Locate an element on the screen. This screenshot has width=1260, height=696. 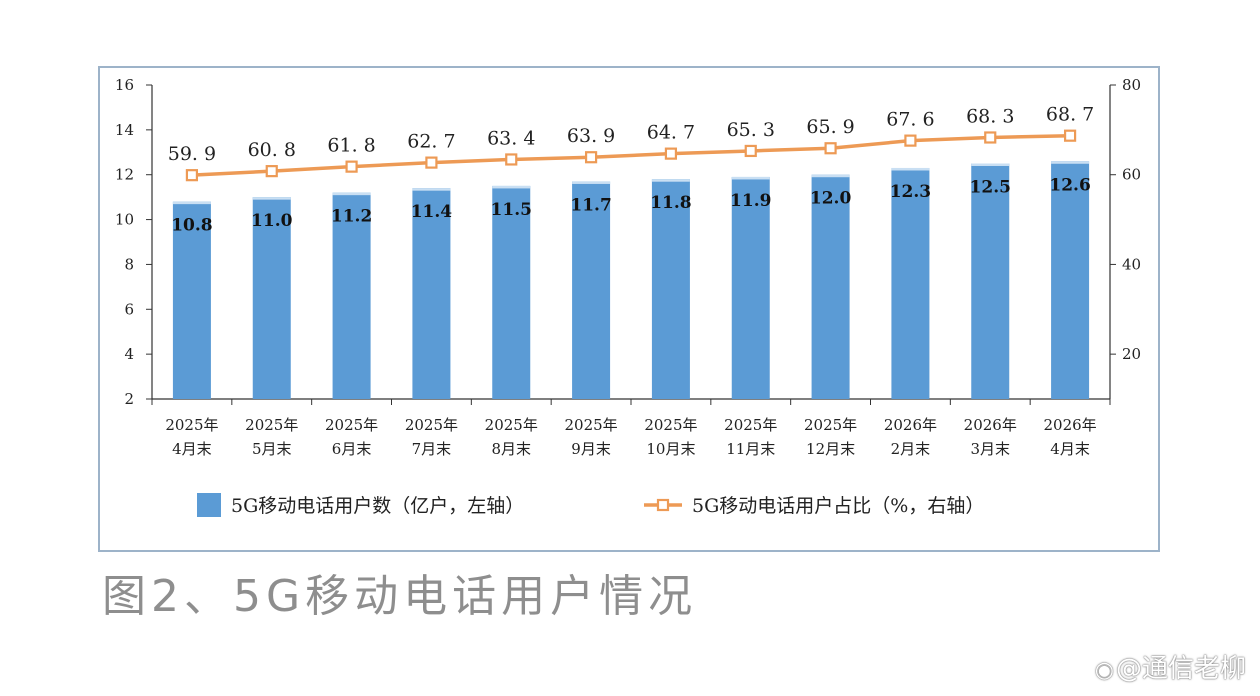
legend-bar-swatch is located at coordinates (209, 505).